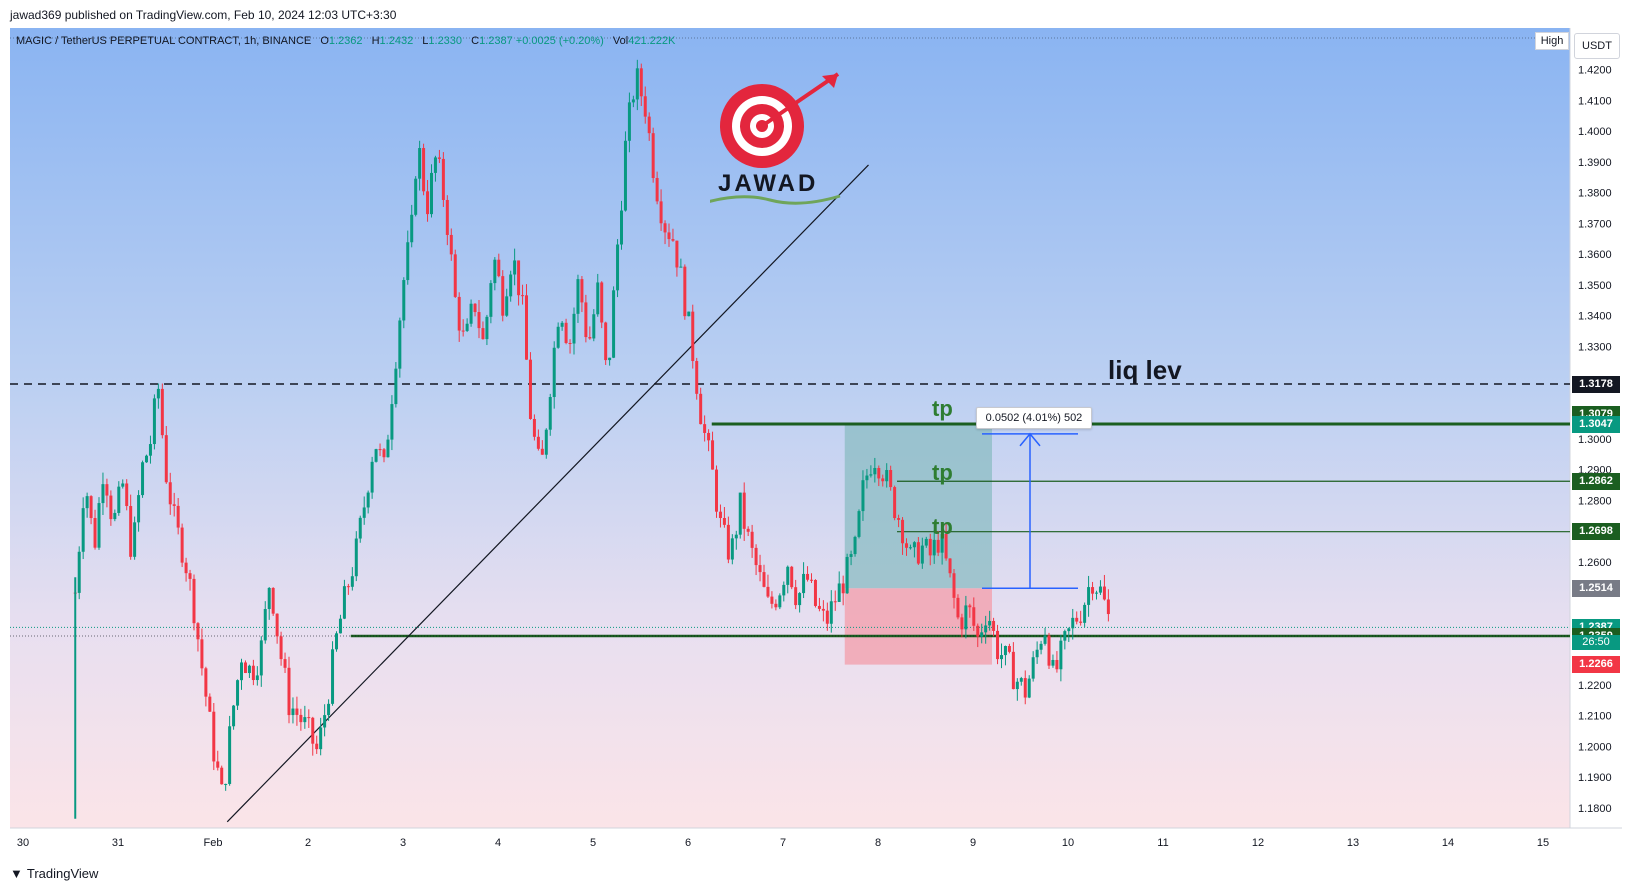 This screenshot has height=891, width=1634. I want to click on legend-volume-label: Vol, so click(620, 41).